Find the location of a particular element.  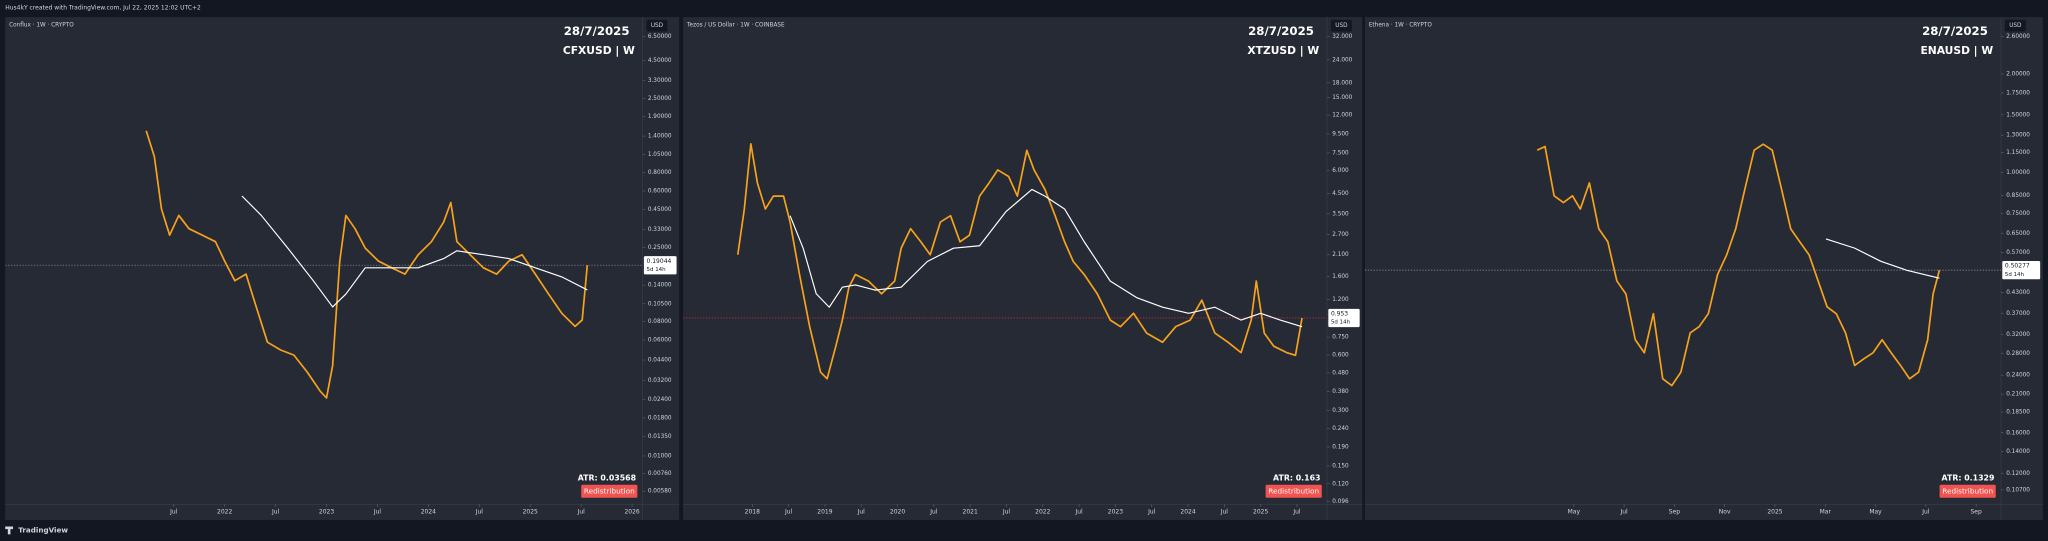

y-tick-label: 1.00000 is located at coordinates (2018, 173).